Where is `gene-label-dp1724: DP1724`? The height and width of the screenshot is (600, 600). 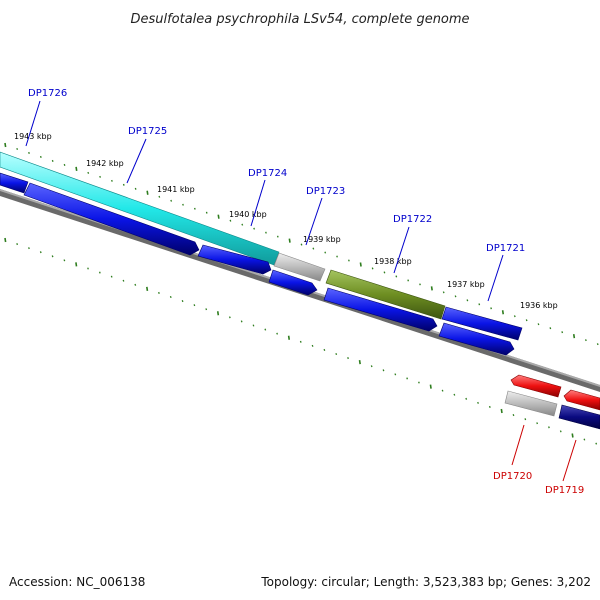
gene-label-dp1724: DP1724 is located at coordinates (267, 173).